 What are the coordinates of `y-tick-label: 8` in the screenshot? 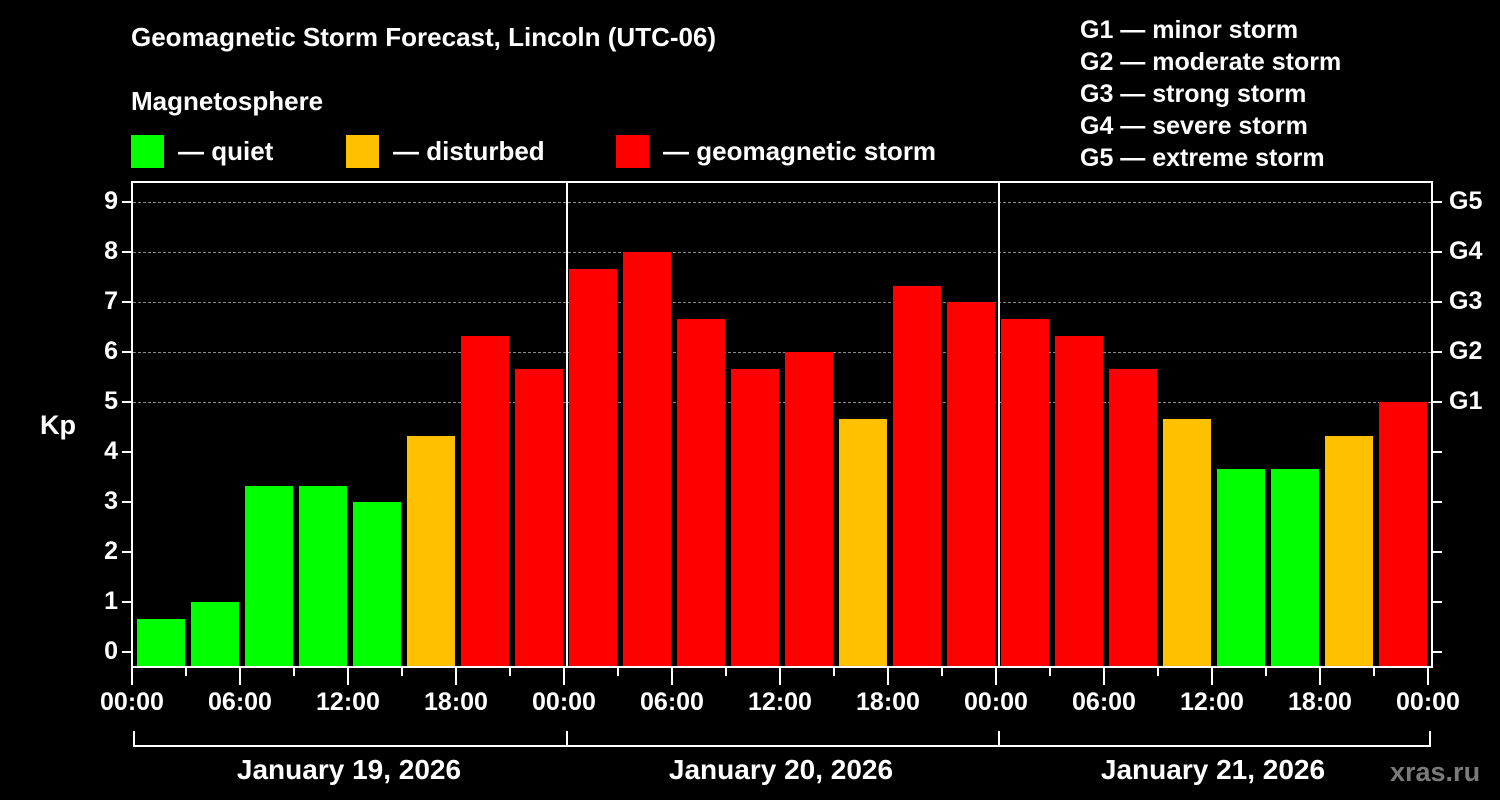 It's located at (111, 251).